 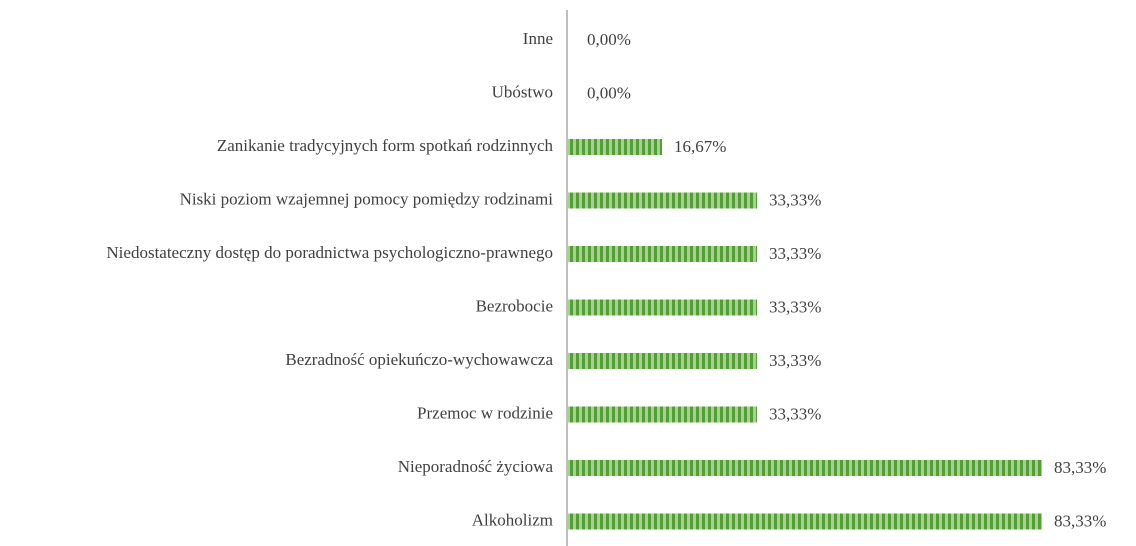 I want to click on category-label: Nieporadność życiowa, so click(x=476, y=466).